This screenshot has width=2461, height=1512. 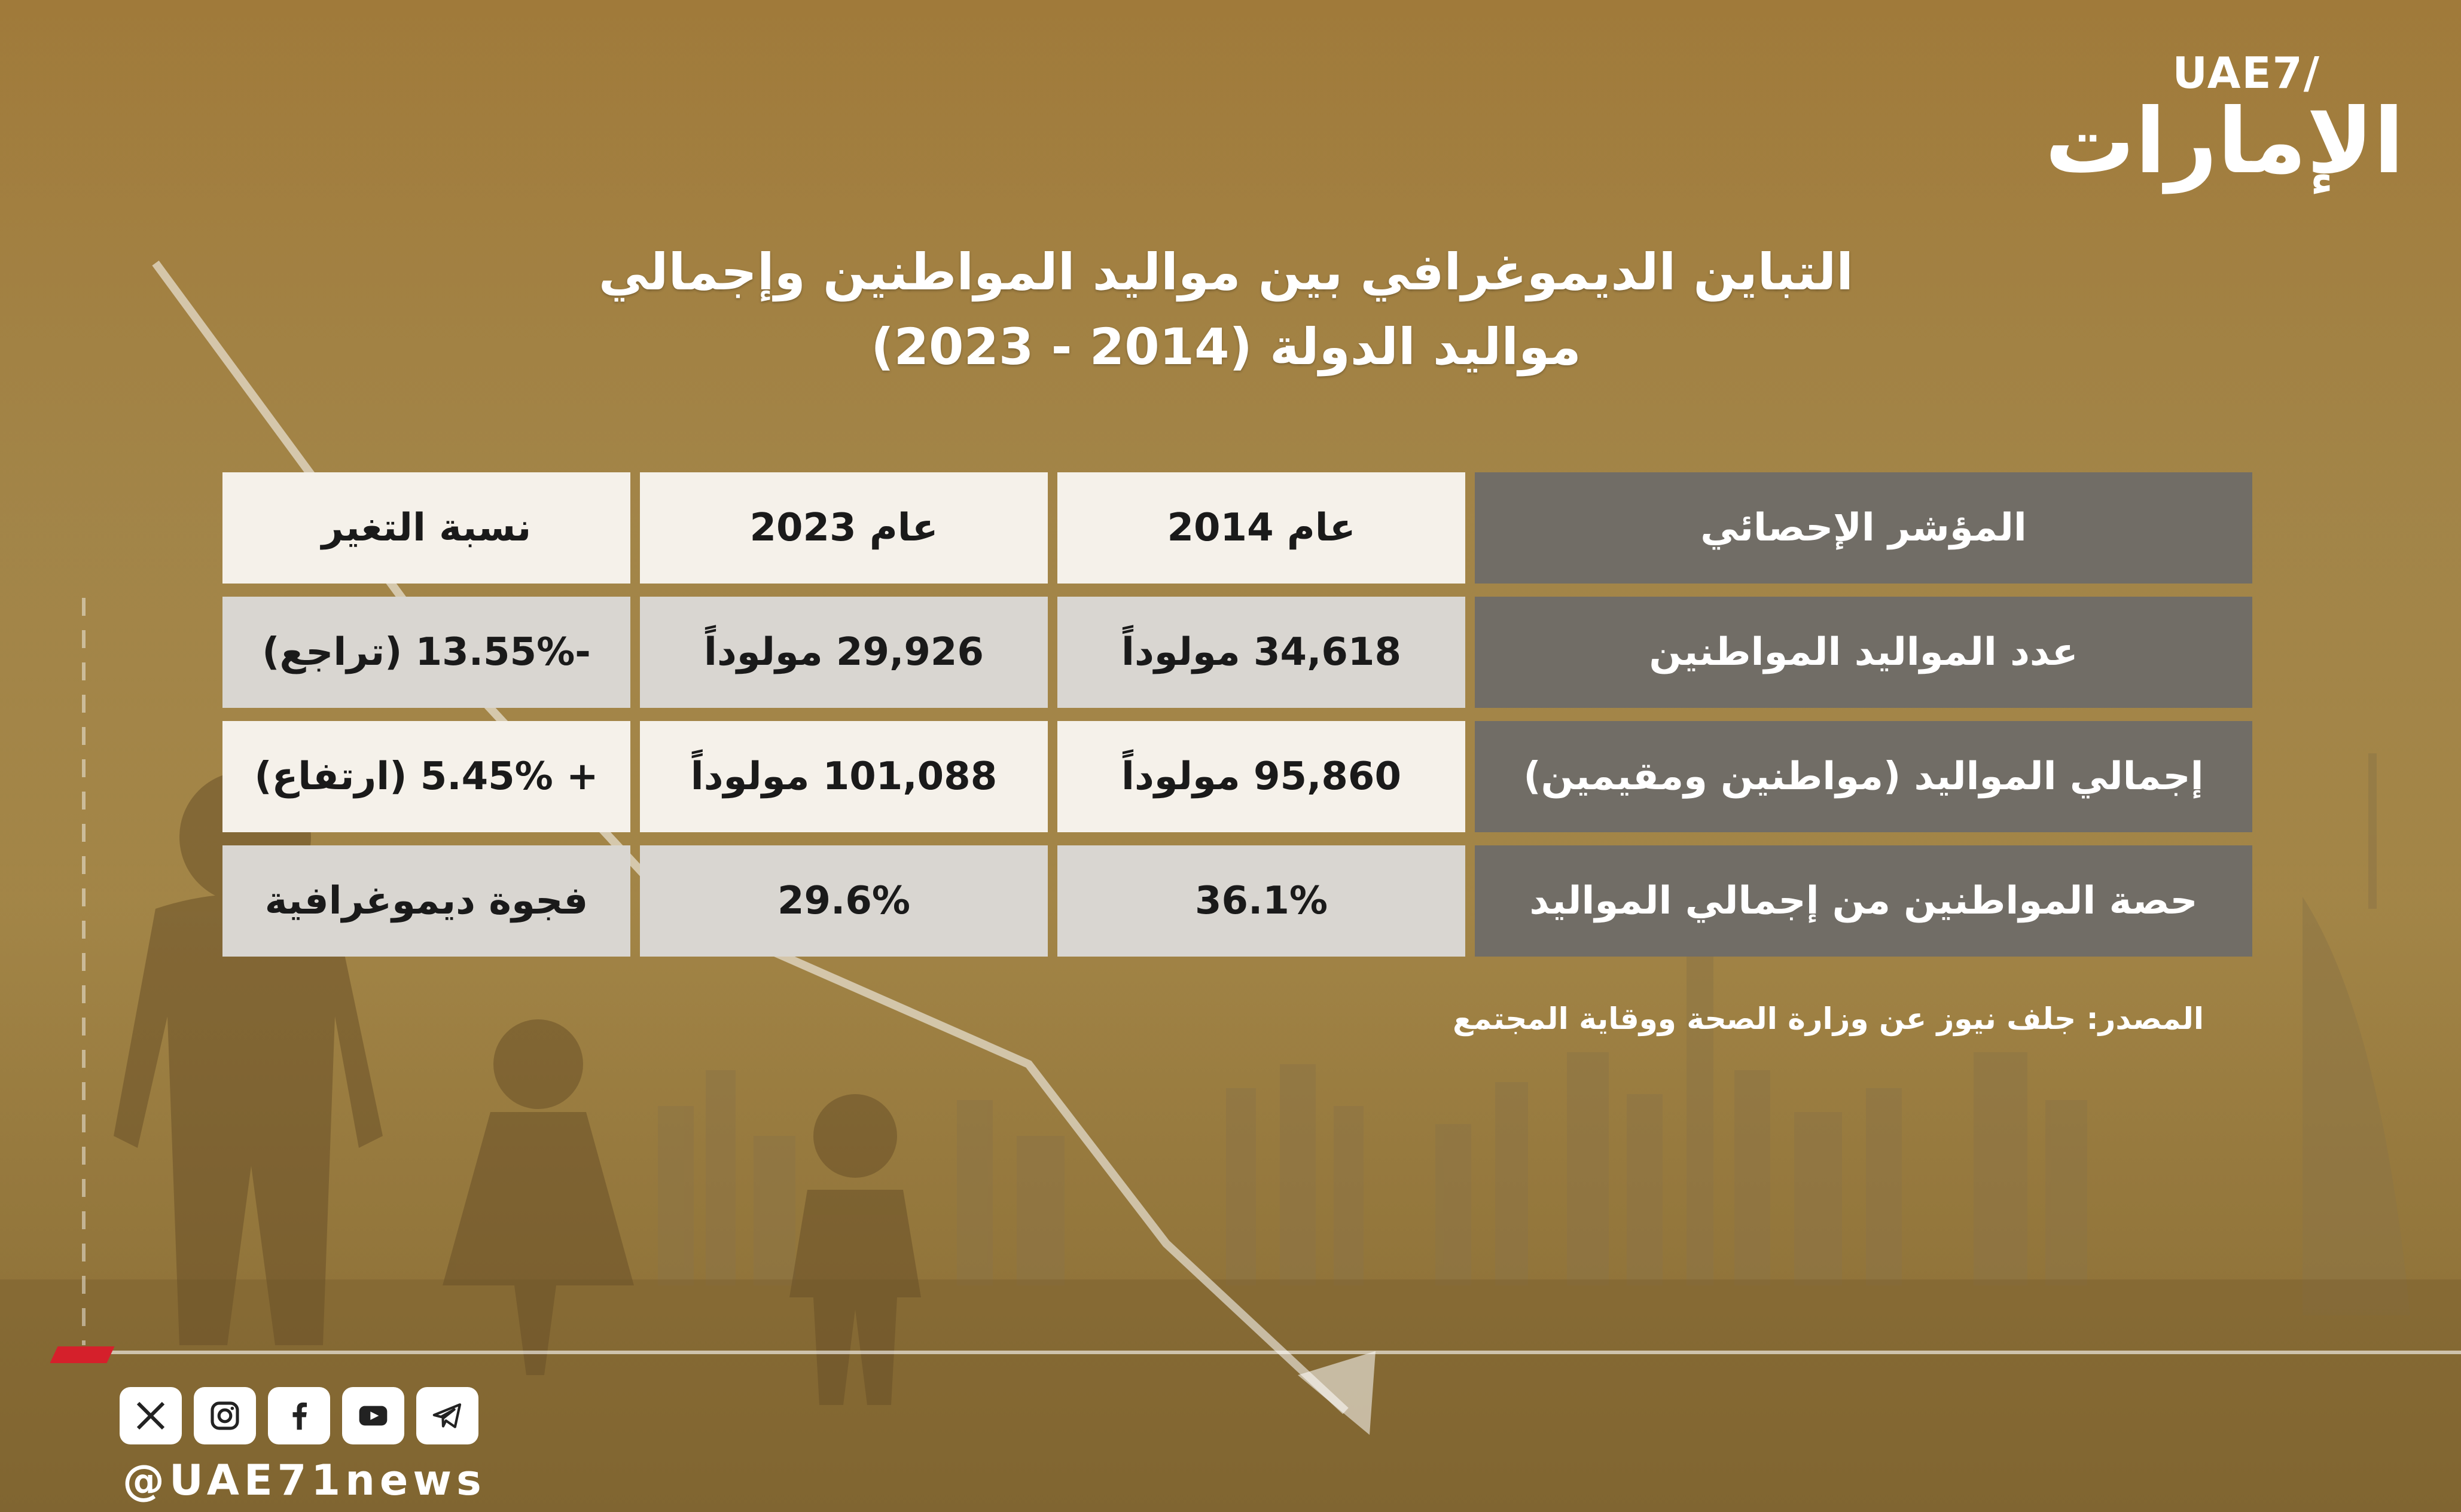 I want to click on cell-2023: 101,088 مولوداً, so click(x=844, y=776).